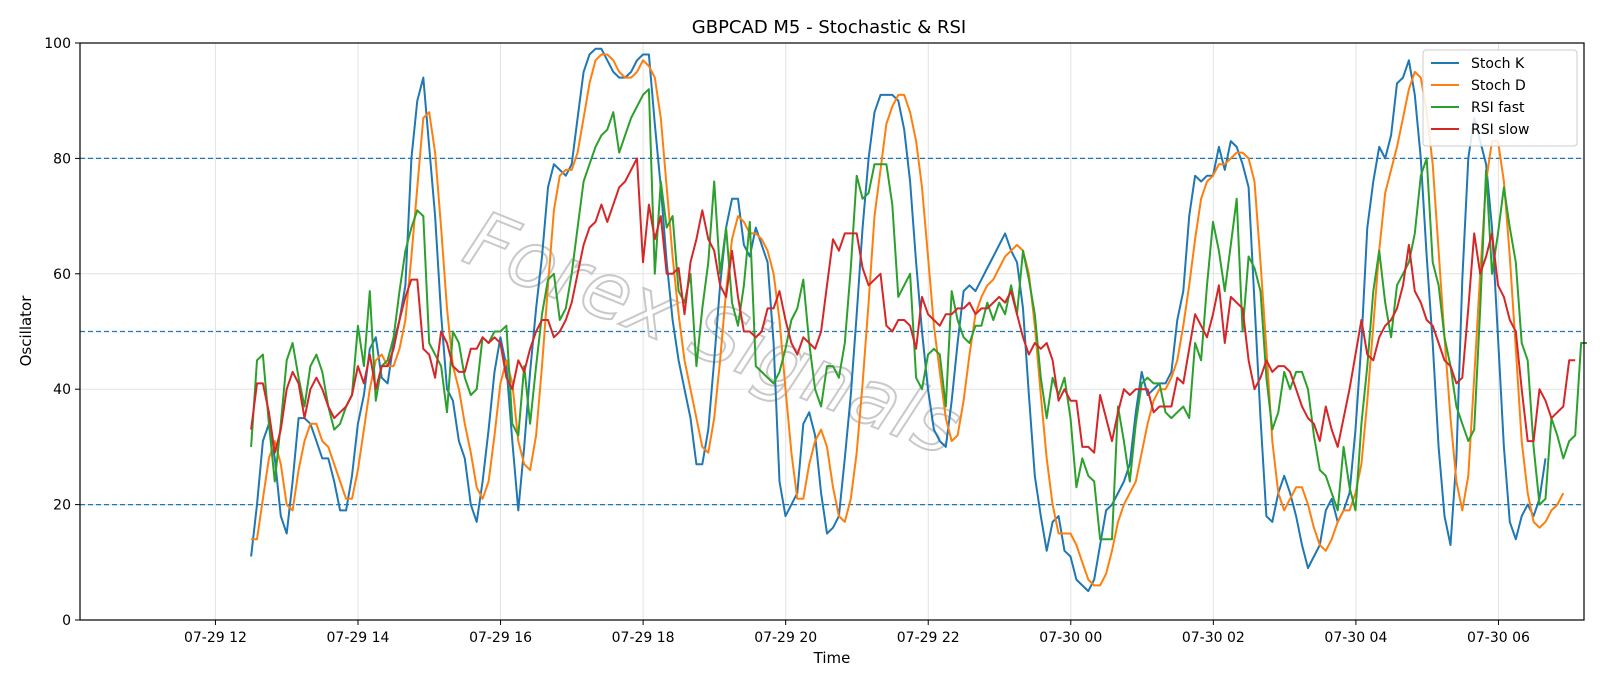 Image resolution: width=1600 pixels, height=686 pixels. I want to click on y-tick-label: 100, so click(57, 44).